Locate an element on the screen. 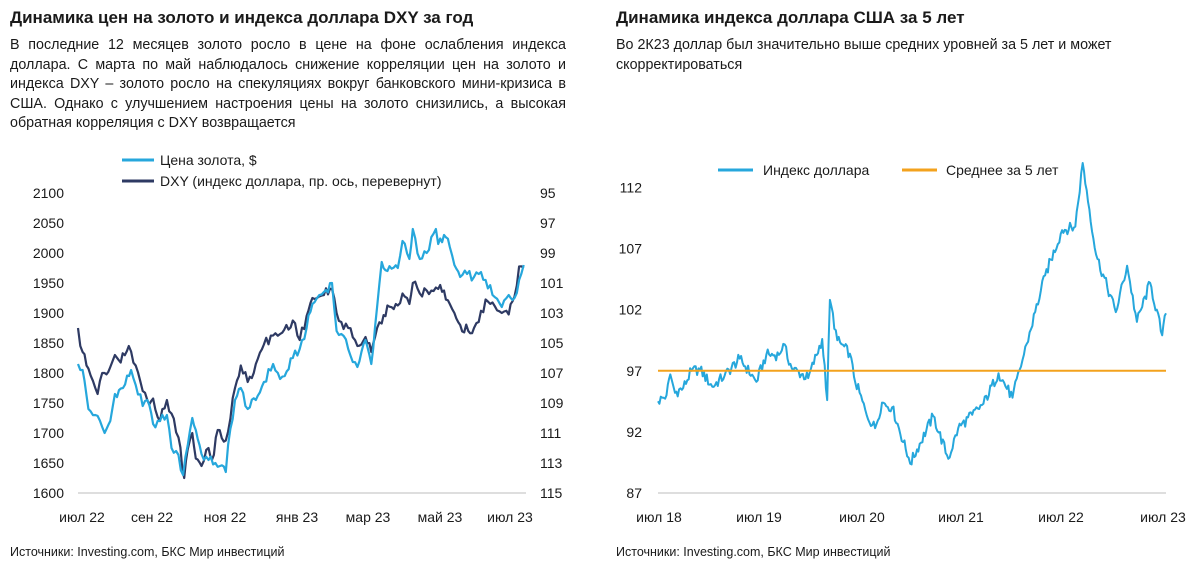 The width and height of the screenshot is (1200, 566). x-tick-label: май 23 is located at coordinates (440, 517).